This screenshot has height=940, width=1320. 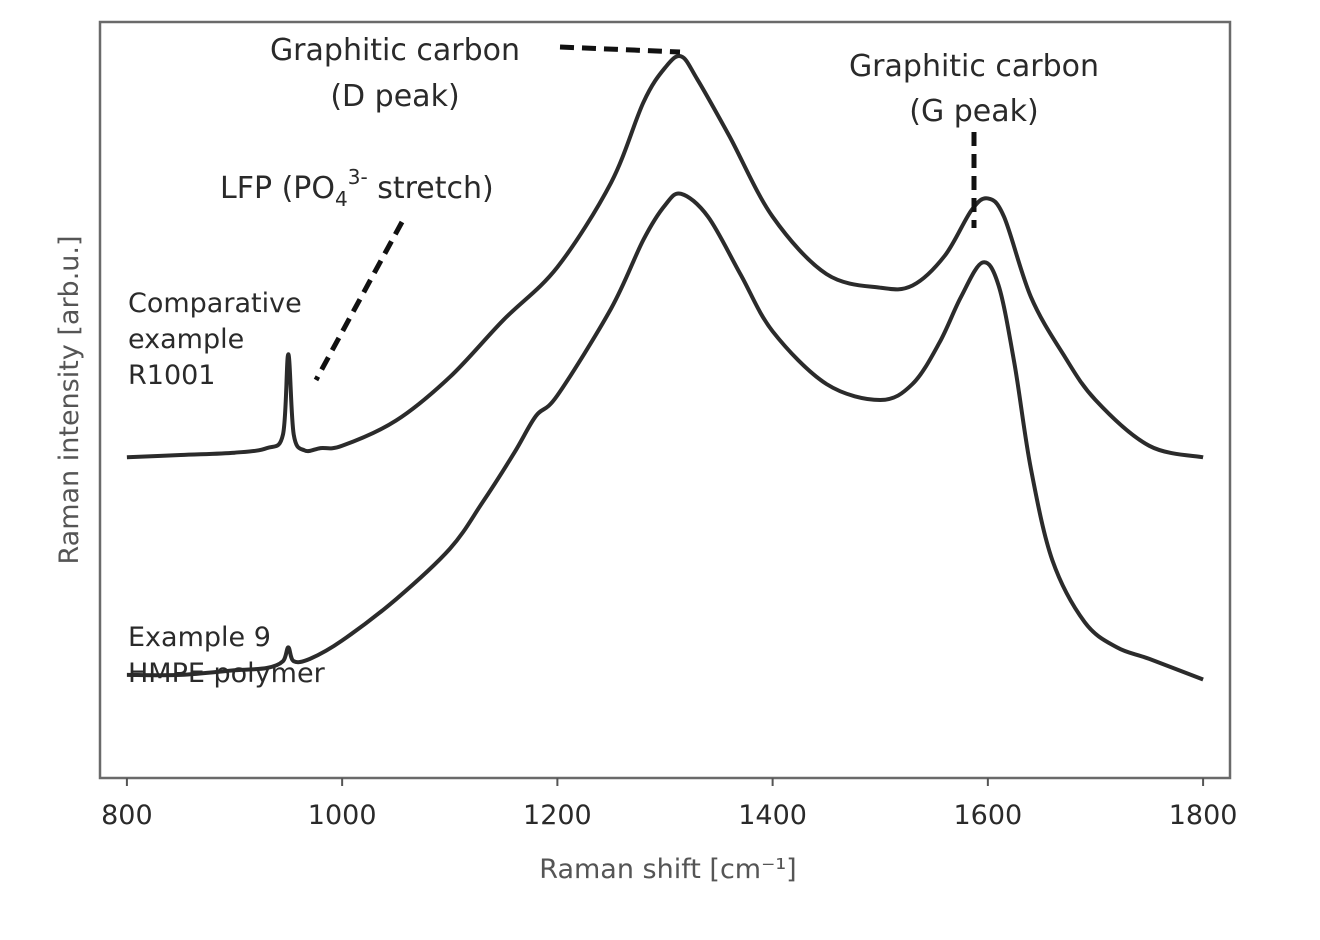 What do you see at coordinates (227, 655) in the screenshot?
I see `series-label-example9: Example 9 HMPE polymer` at bounding box center [227, 655].